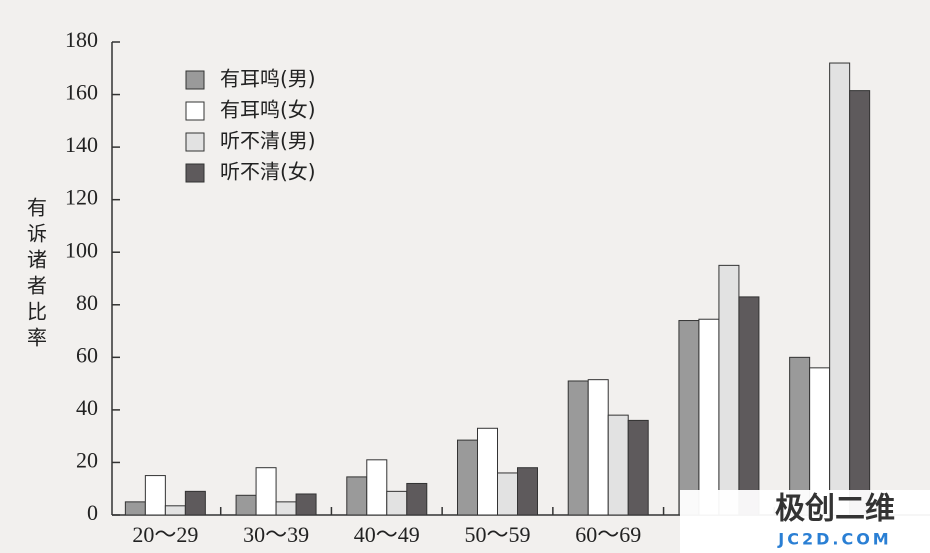 The image size is (930, 553). I want to click on y-tick-label: 100, so click(81, 249).